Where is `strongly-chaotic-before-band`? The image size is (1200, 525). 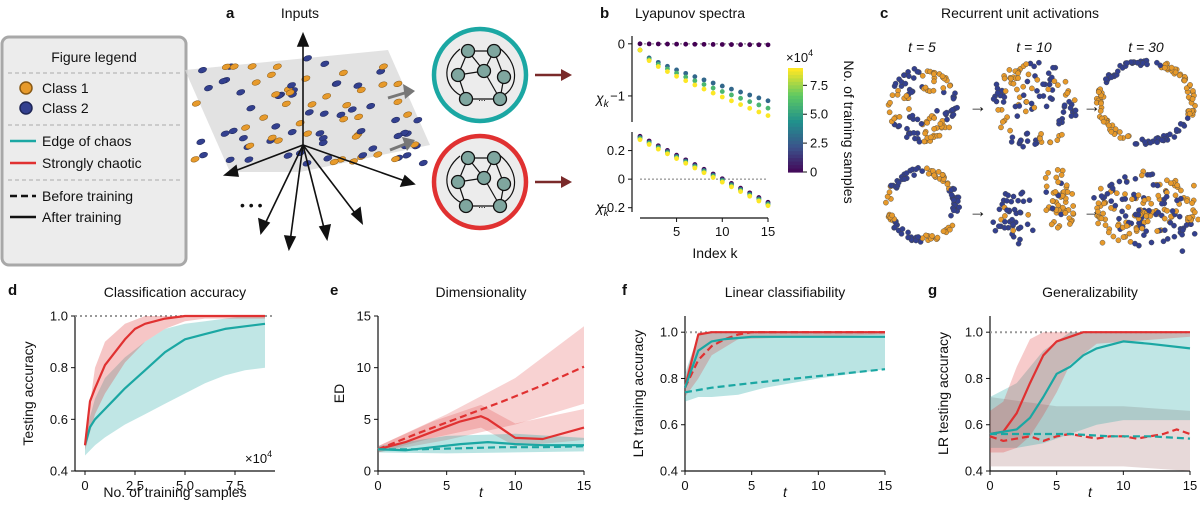
strongly-chaotic-before-band is located at coordinates (481, 389).